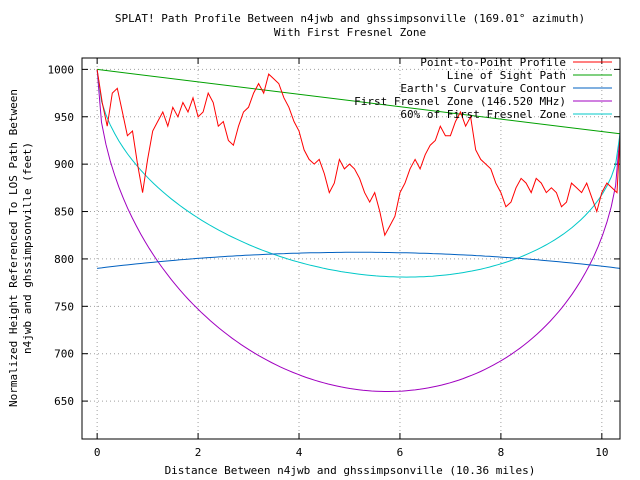 Image resolution: width=640 pixels, height=480 pixels. What do you see at coordinates (493, 62) in the screenshot?
I see `legend-label-point-to-point-profile: Point-to-Point Profile` at bounding box center [493, 62].